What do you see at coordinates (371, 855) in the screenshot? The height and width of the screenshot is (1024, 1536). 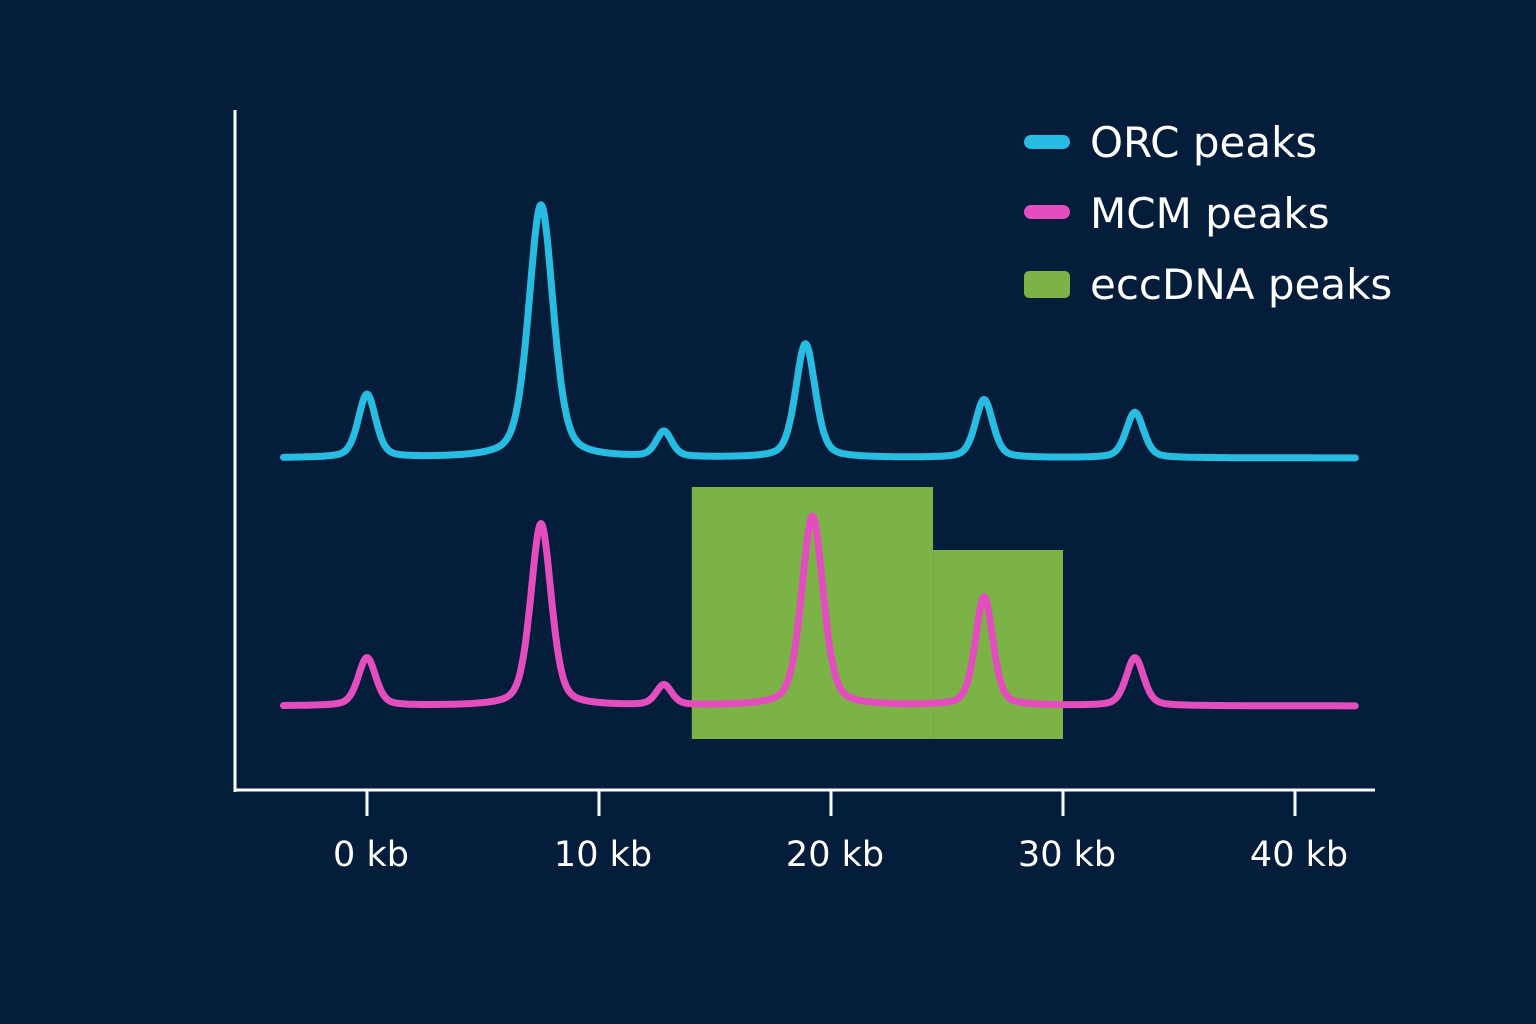 I see `x-tick-label-0: 0 kb` at bounding box center [371, 855].